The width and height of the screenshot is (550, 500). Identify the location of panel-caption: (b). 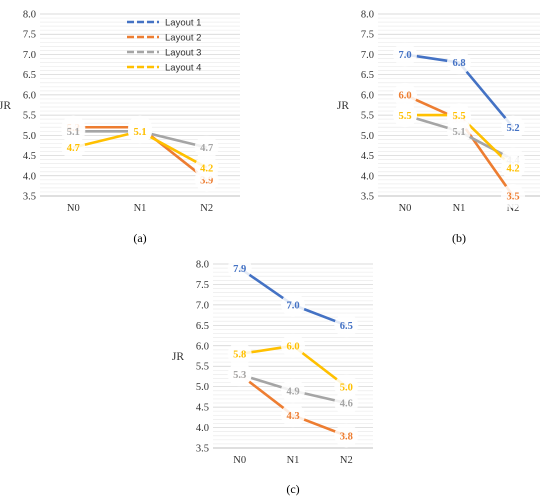
(459, 238).